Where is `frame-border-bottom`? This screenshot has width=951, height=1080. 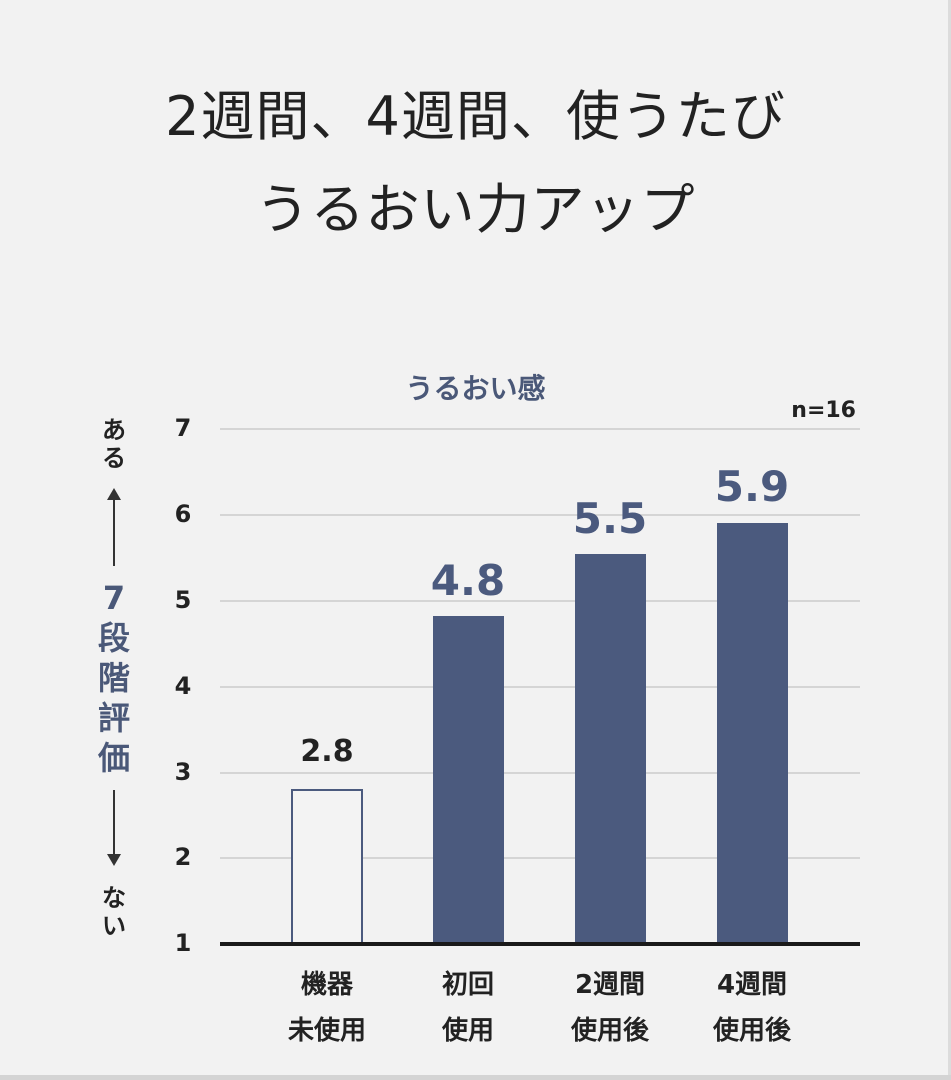
frame-border-bottom is located at coordinates (475, 1077).